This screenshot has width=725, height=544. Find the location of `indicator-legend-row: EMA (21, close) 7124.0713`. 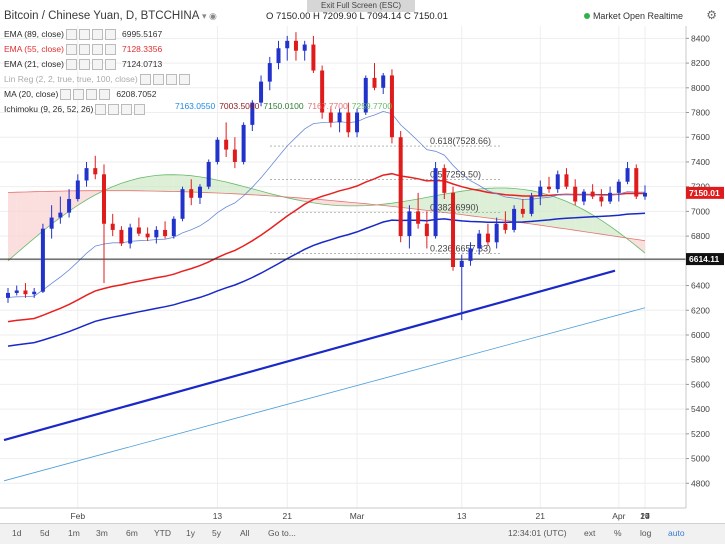

indicator-legend-row: EMA (21, close) 7124.0713 is located at coordinates (83, 65).